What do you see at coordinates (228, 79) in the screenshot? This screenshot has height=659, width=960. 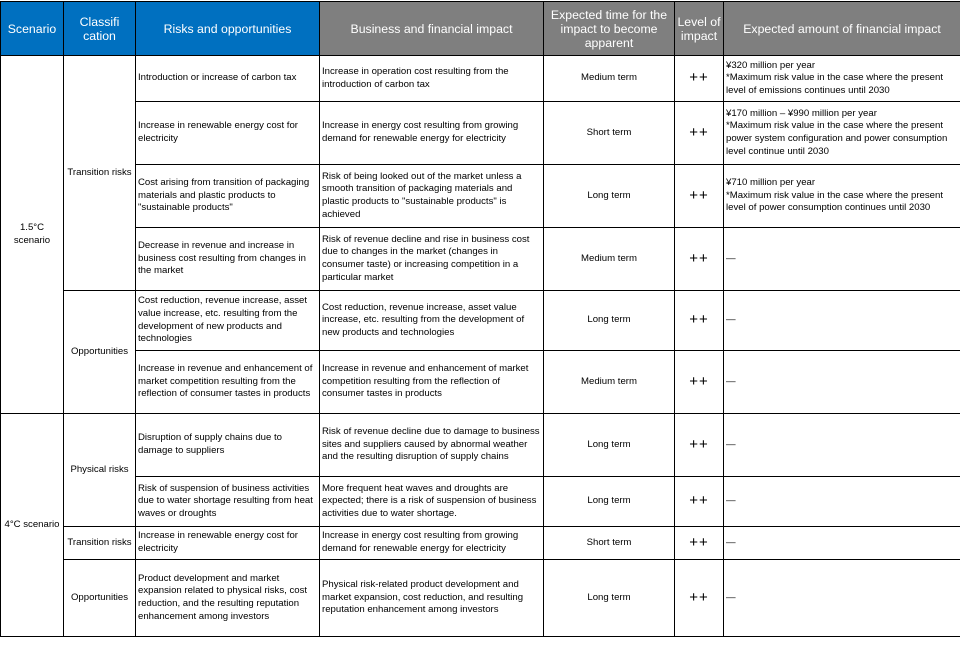 I see `risk-cell: Introduction or increase of carbon tax` at bounding box center [228, 79].